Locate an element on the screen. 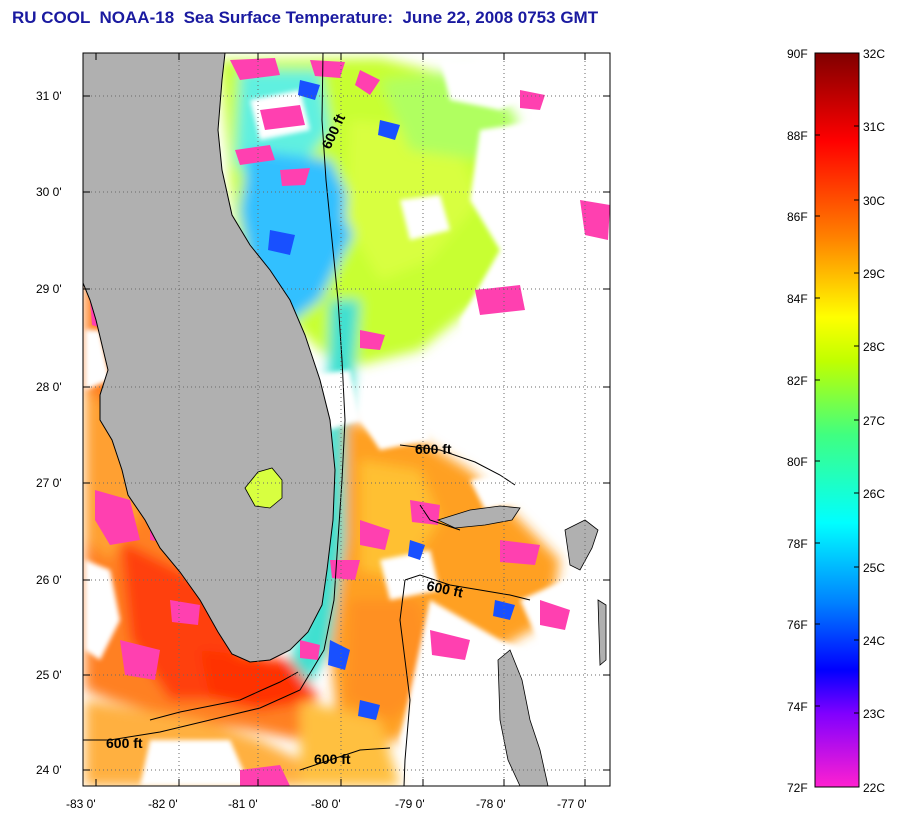 The width and height of the screenshot is (897, 817). eleuthera-land is located at coordinates (602, 632).